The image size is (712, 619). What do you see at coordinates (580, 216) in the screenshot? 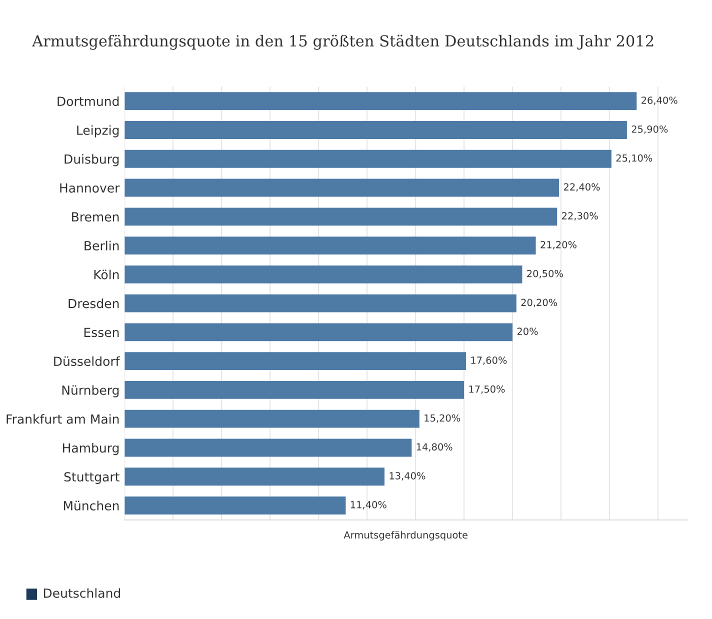
I see `data-label: 22,30%` at bounding box center [580, 216].